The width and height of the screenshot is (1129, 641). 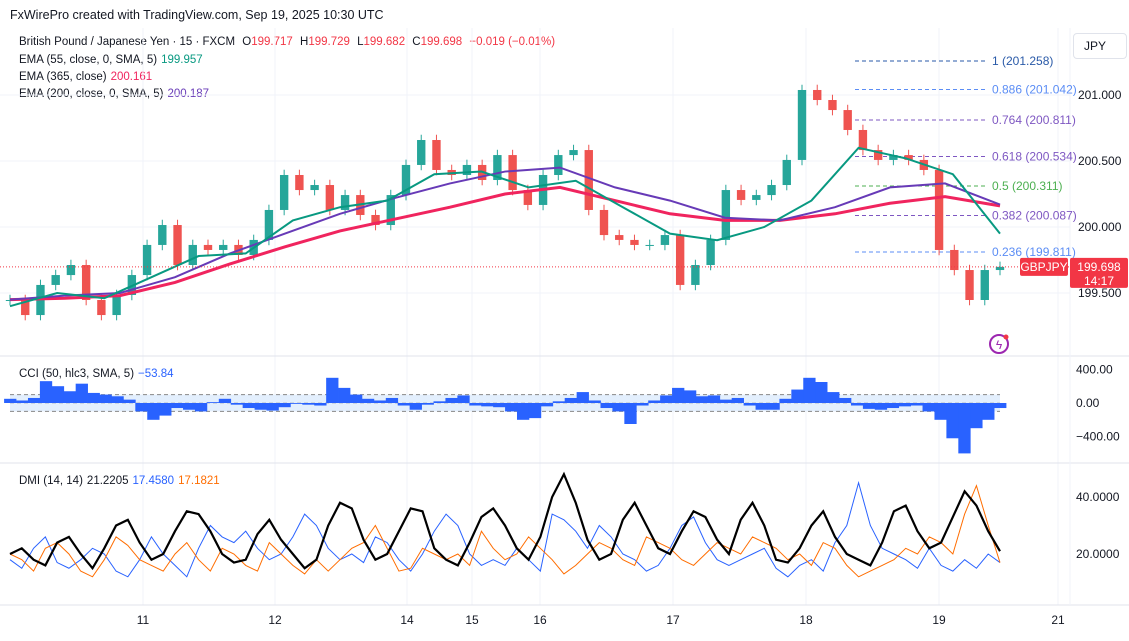 What do you see at coordinates (1006, 337) in the screenshot?
I see `notification-dot` at bounding box center [1006, 337].